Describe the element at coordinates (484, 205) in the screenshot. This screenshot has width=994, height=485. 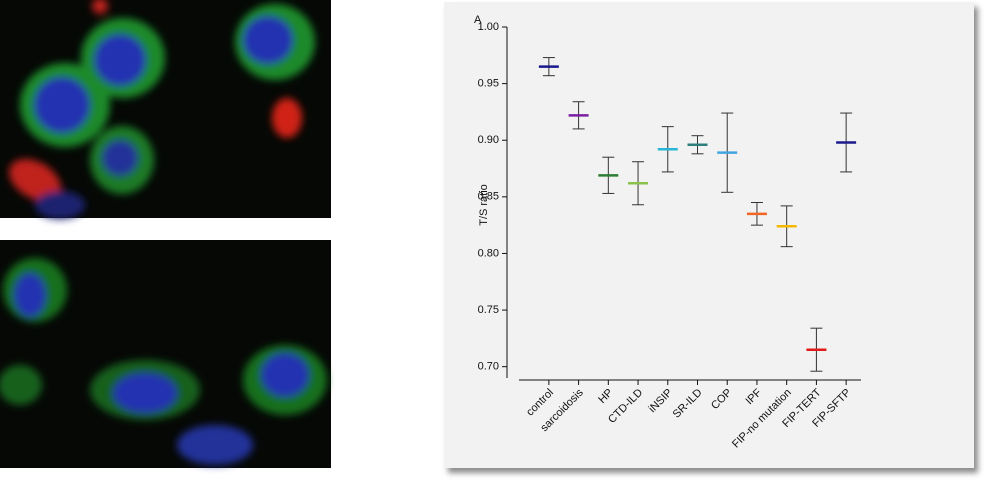
I see `y-axis-label: T/S ratio` at that location.